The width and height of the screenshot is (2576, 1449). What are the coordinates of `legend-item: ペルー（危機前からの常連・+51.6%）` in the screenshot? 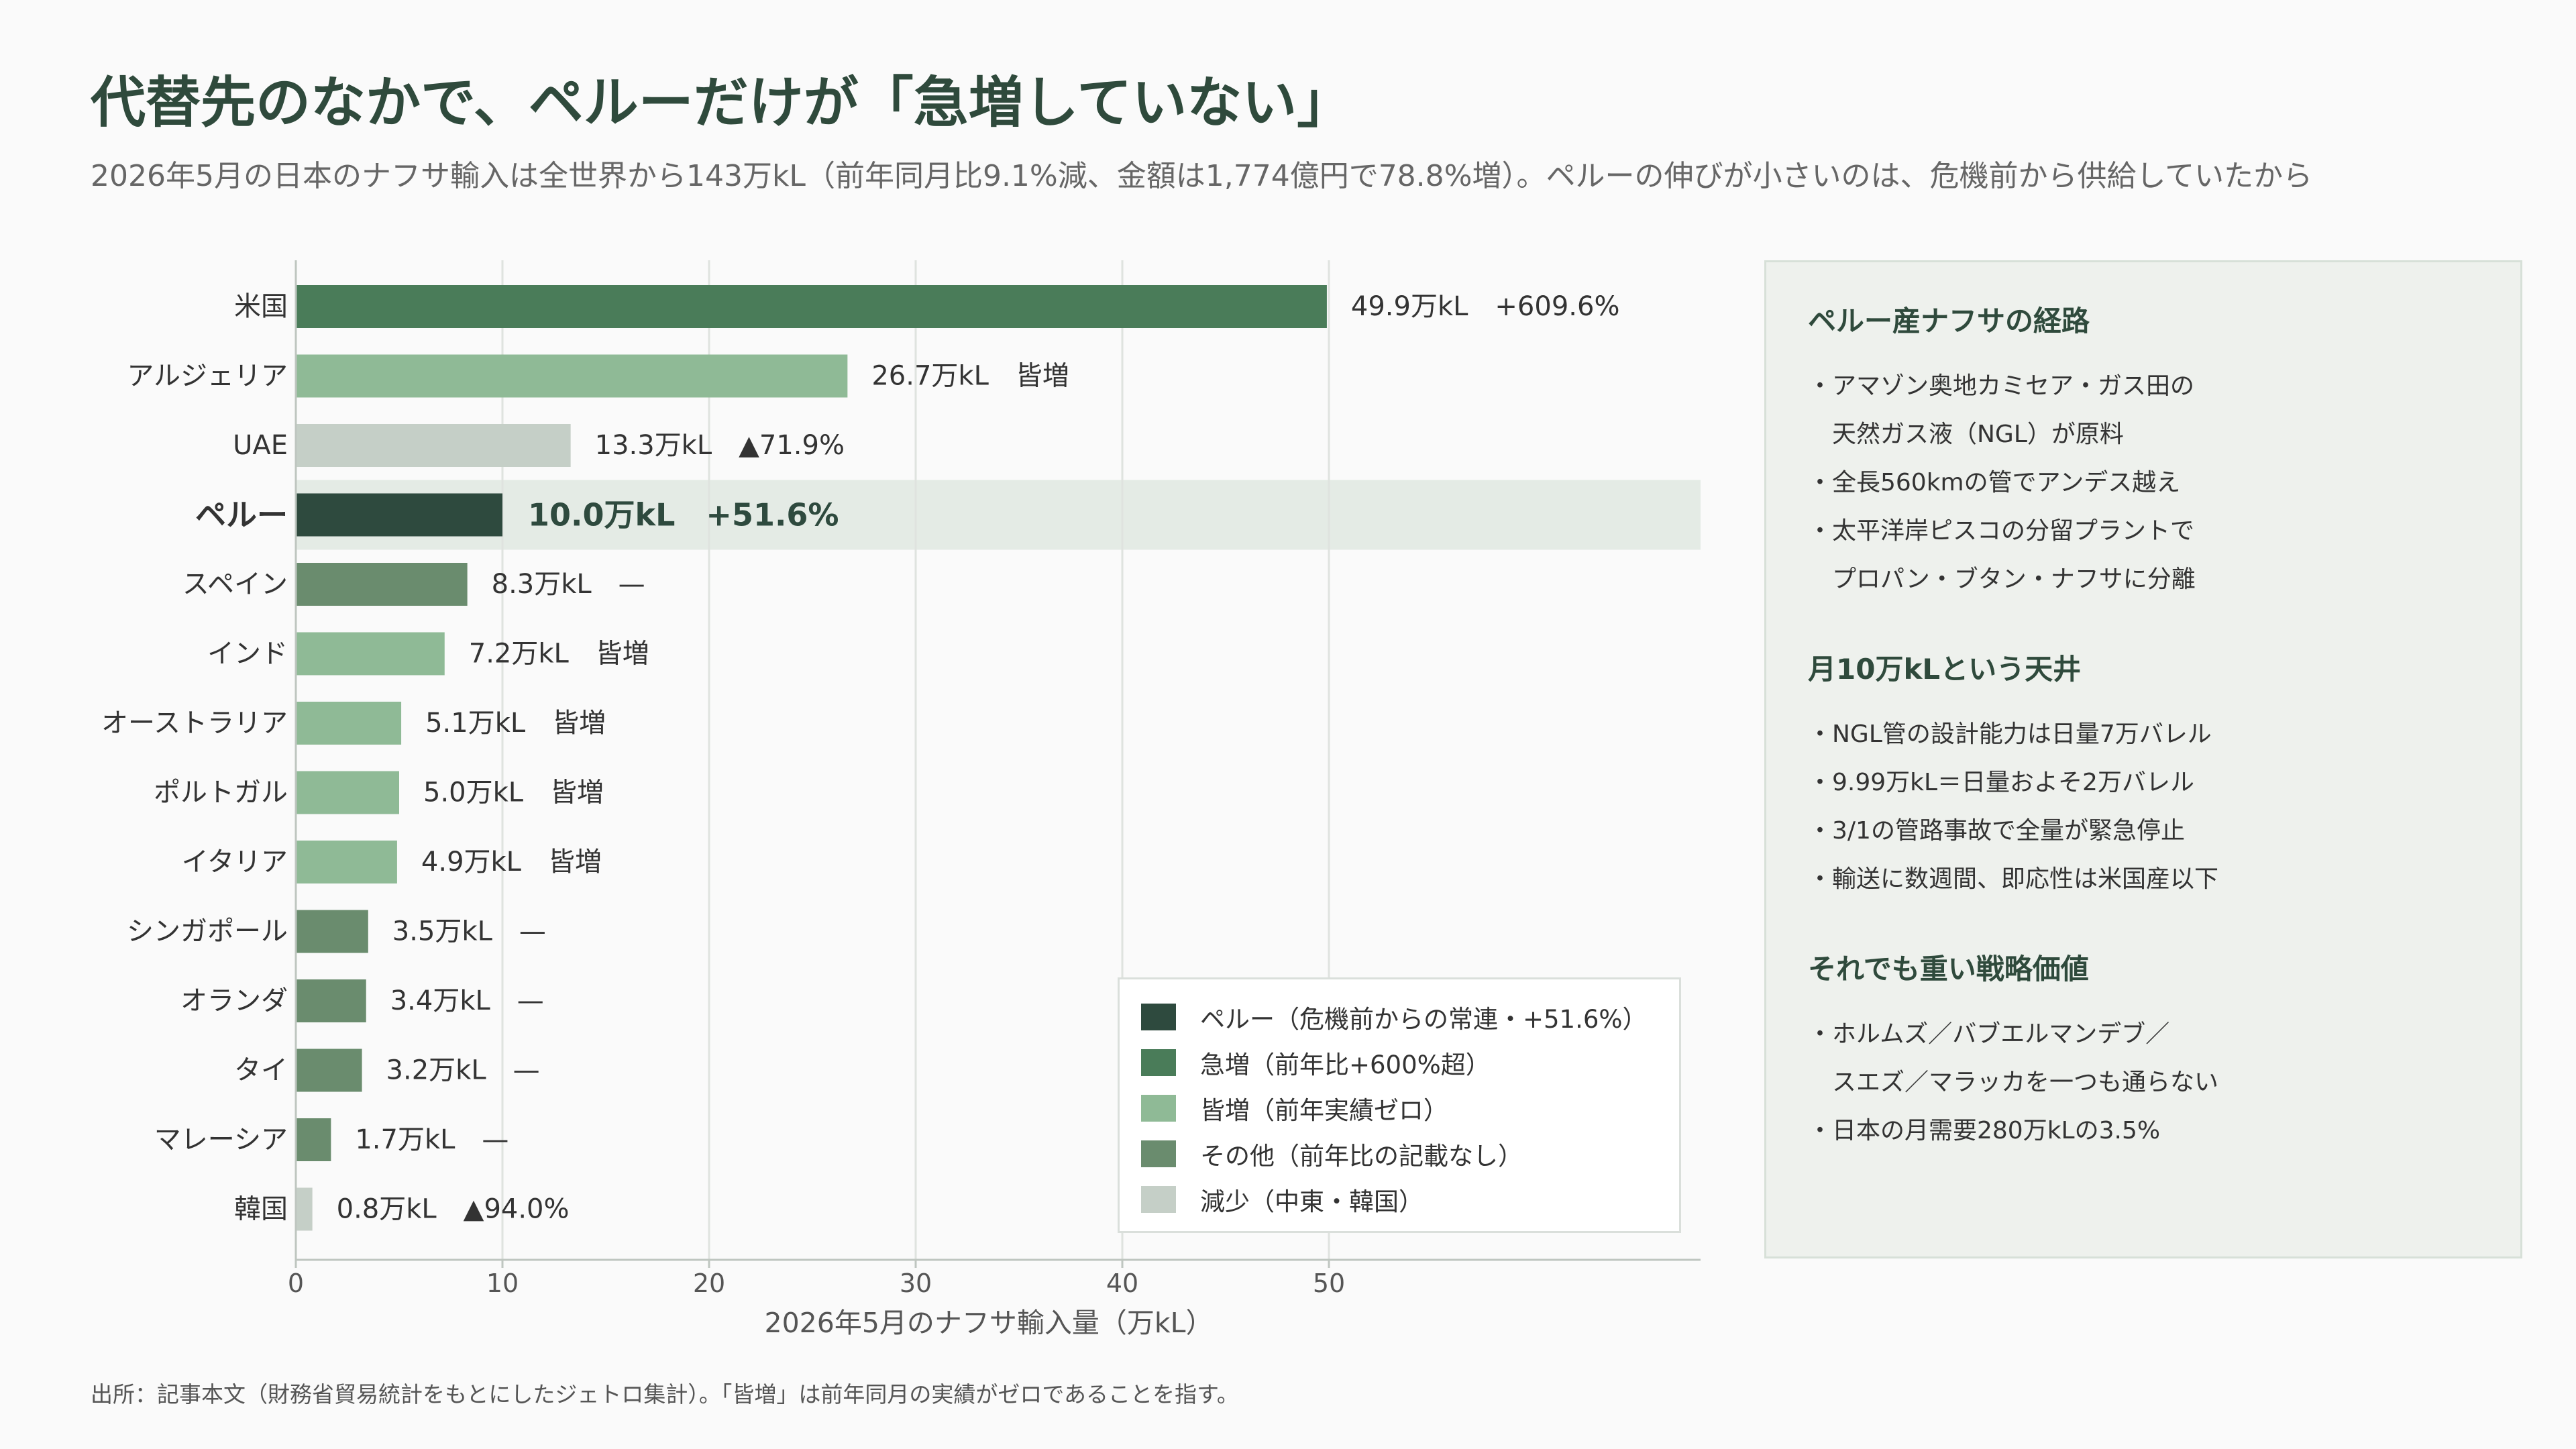 It's located at (1399, 1017).